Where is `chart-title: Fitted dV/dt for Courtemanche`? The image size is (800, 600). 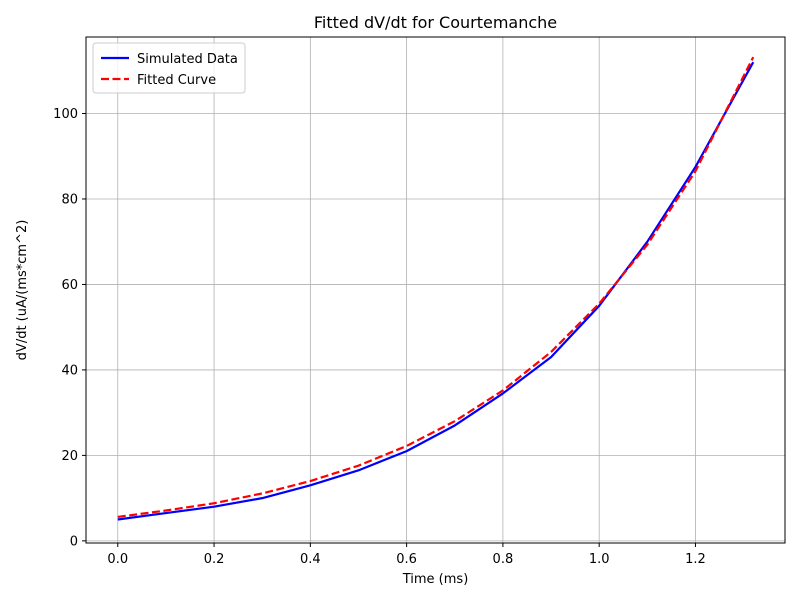
chart-title: Fitted dV/dt for Courtemanche is located at coordinates (435, 22).